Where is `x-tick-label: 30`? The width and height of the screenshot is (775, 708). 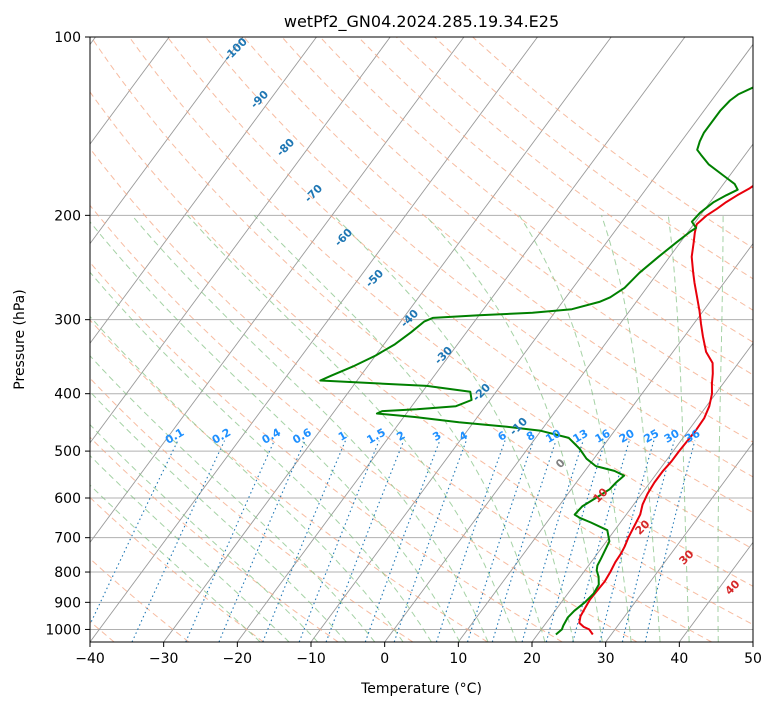
x-tick-label: 30 is located at coordinates (606, 659).